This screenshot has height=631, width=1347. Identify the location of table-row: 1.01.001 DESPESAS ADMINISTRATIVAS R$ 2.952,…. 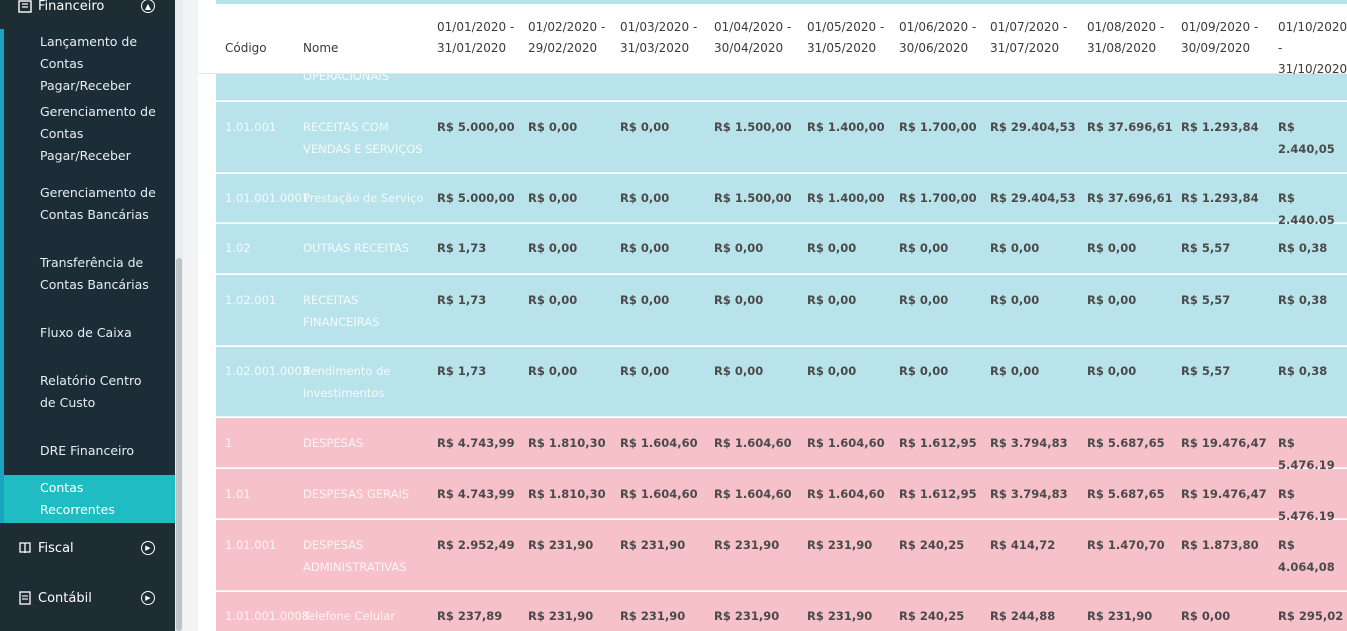
(781, 555).